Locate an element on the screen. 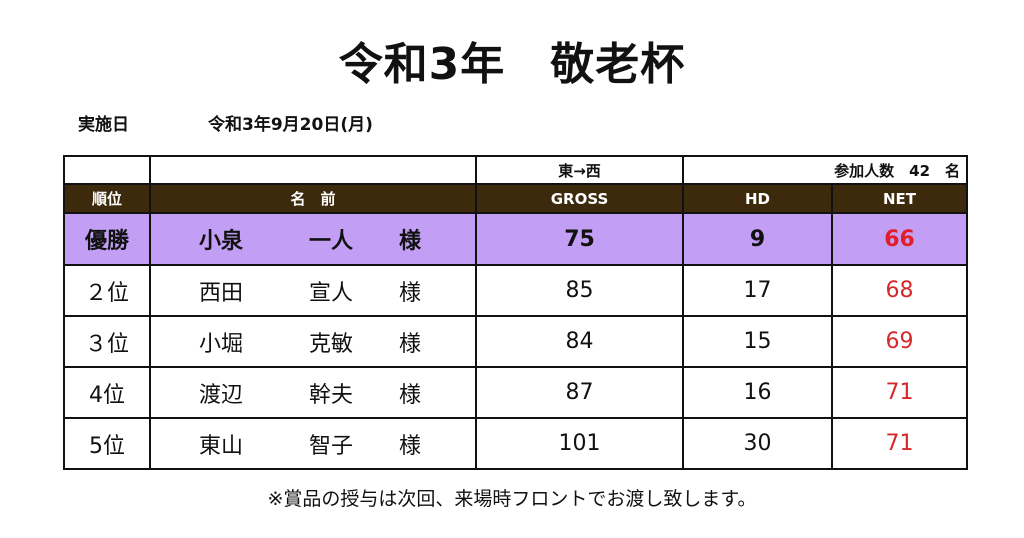 The width and height of the screenshot is (1024, 538). hd-cell: 17 is located at coordinates (757, 290).